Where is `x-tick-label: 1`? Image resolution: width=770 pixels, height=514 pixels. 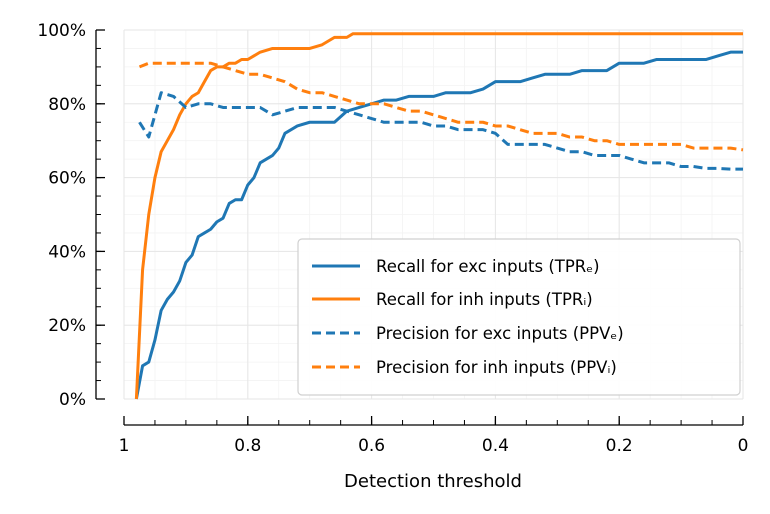
x-tick-label: 1 is located at coordinates (124, 446).